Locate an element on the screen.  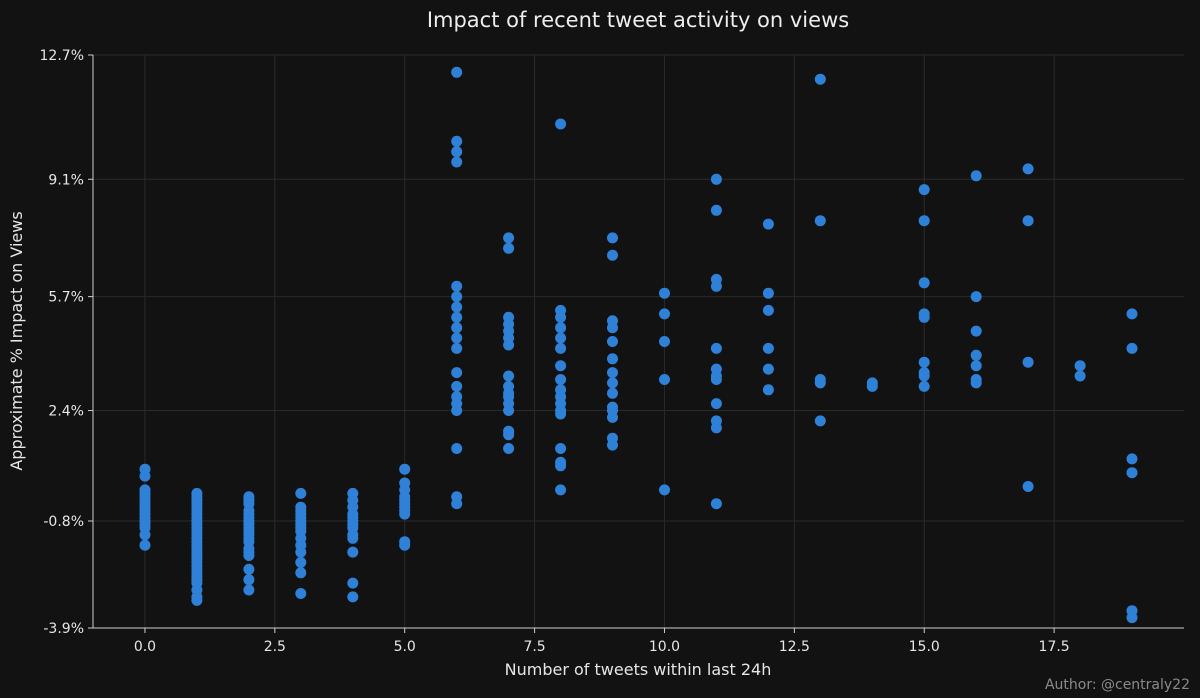
x-tick-label: 17.5 is located at coordinates (1054, 647).